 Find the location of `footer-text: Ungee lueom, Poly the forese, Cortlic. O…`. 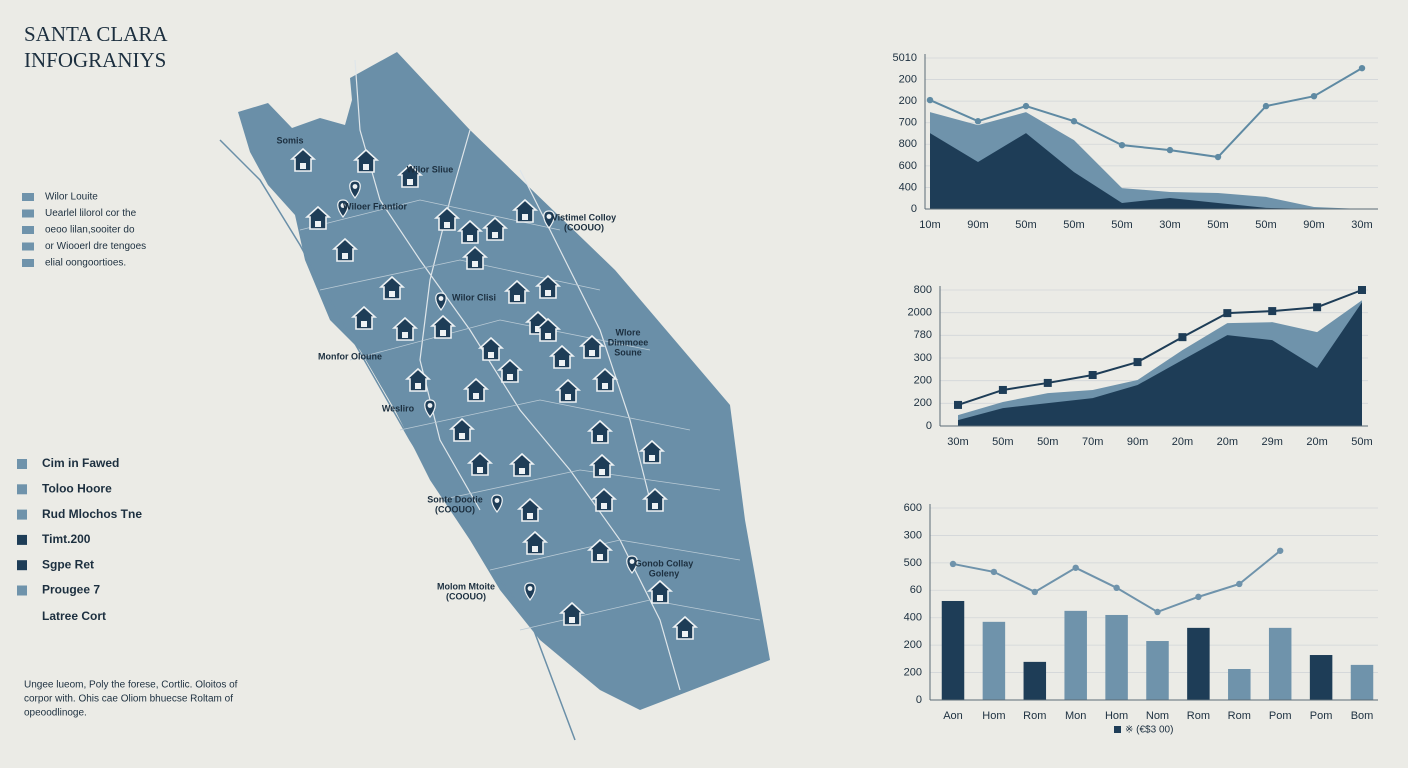

footer-text: Ungee lueom, Poly the forese, Cortlic. O… is located at coordinates (131, 685).